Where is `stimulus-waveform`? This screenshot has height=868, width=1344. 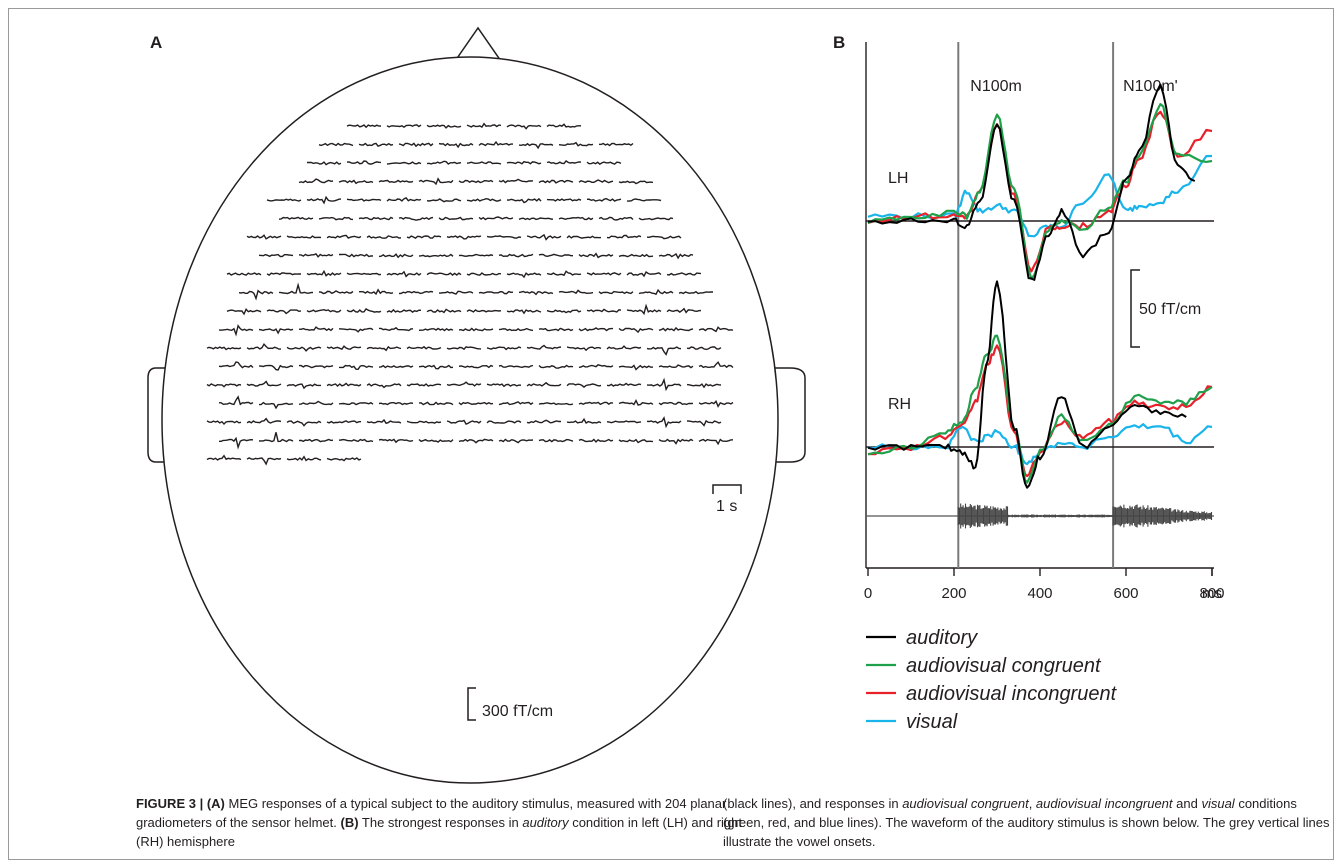
stimulus-waveform is located at coordinates (1040, 516).